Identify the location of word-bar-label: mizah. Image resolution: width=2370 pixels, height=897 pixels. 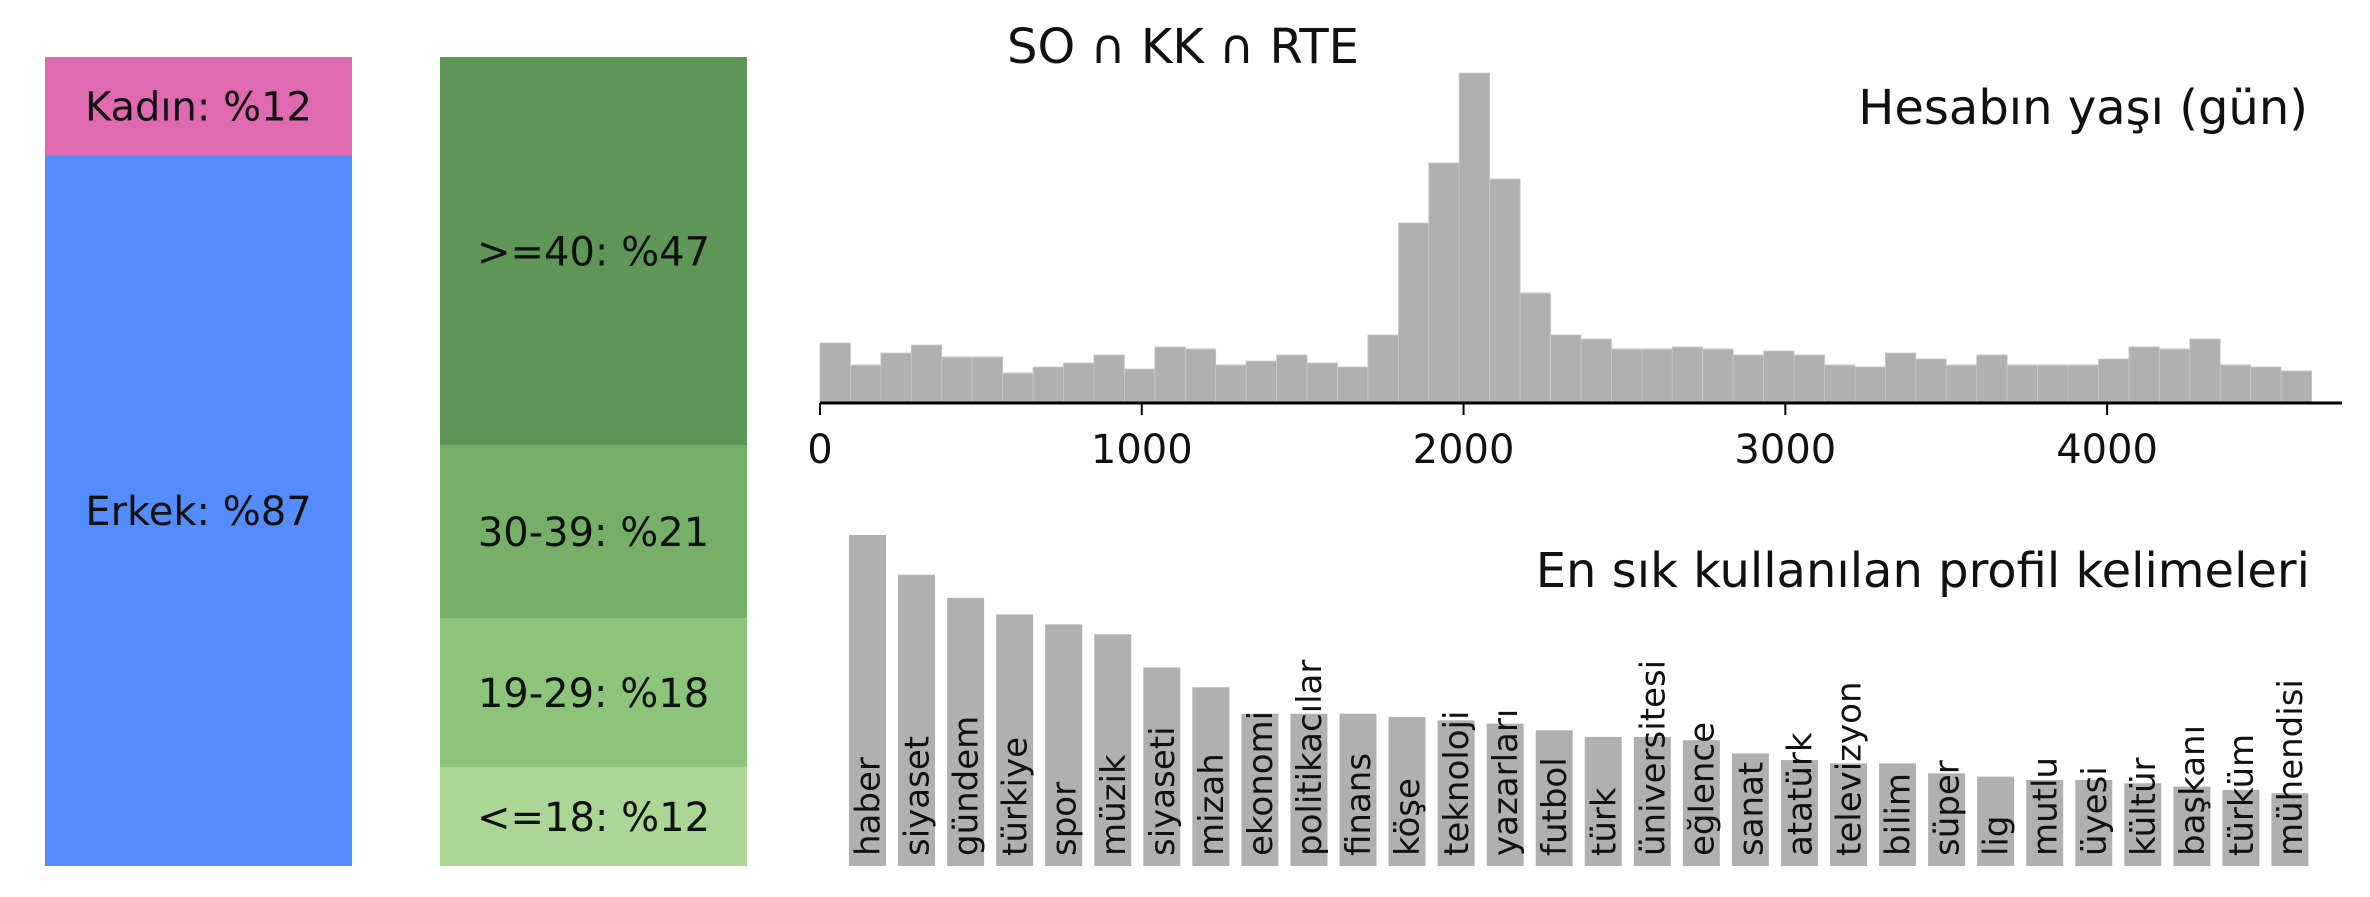
(1212, 804).